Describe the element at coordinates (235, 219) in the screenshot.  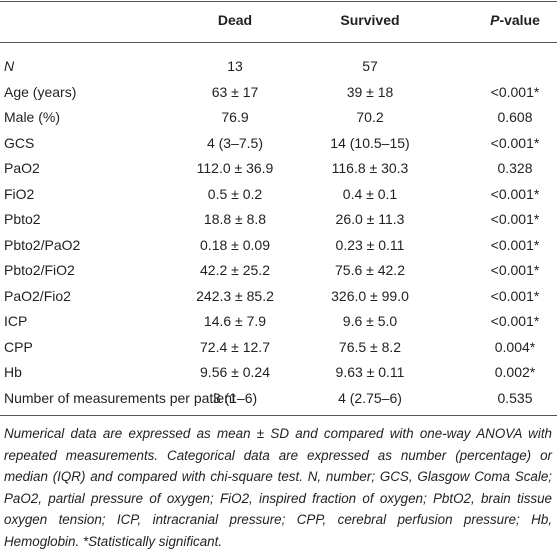
I see `table-cell: 18.8 ± 8.8` at that location.